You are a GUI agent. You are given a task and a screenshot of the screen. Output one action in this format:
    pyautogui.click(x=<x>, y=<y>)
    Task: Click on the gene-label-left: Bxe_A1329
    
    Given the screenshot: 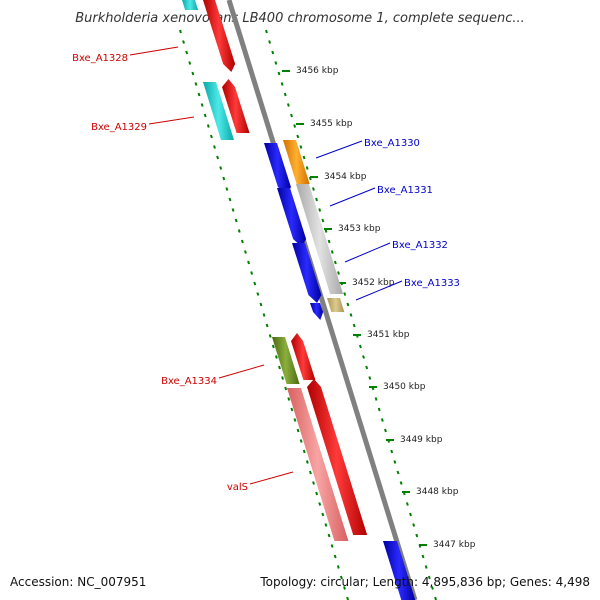 What is the action you would take?
    pyautogui.click(x=119, y=127)
    